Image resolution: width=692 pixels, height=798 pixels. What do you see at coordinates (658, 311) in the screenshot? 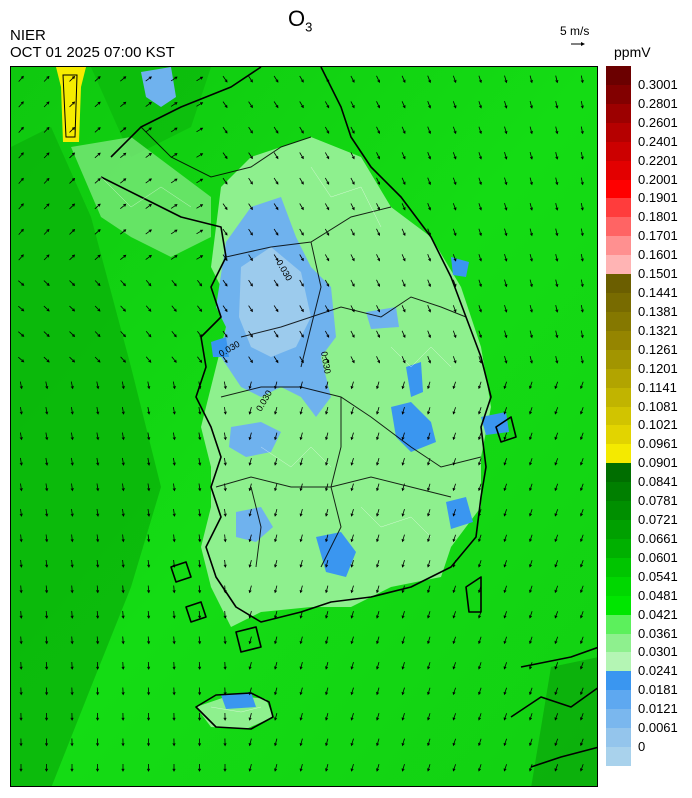
I see `legend-label: 0.1381` at bounding box center [658, 311].